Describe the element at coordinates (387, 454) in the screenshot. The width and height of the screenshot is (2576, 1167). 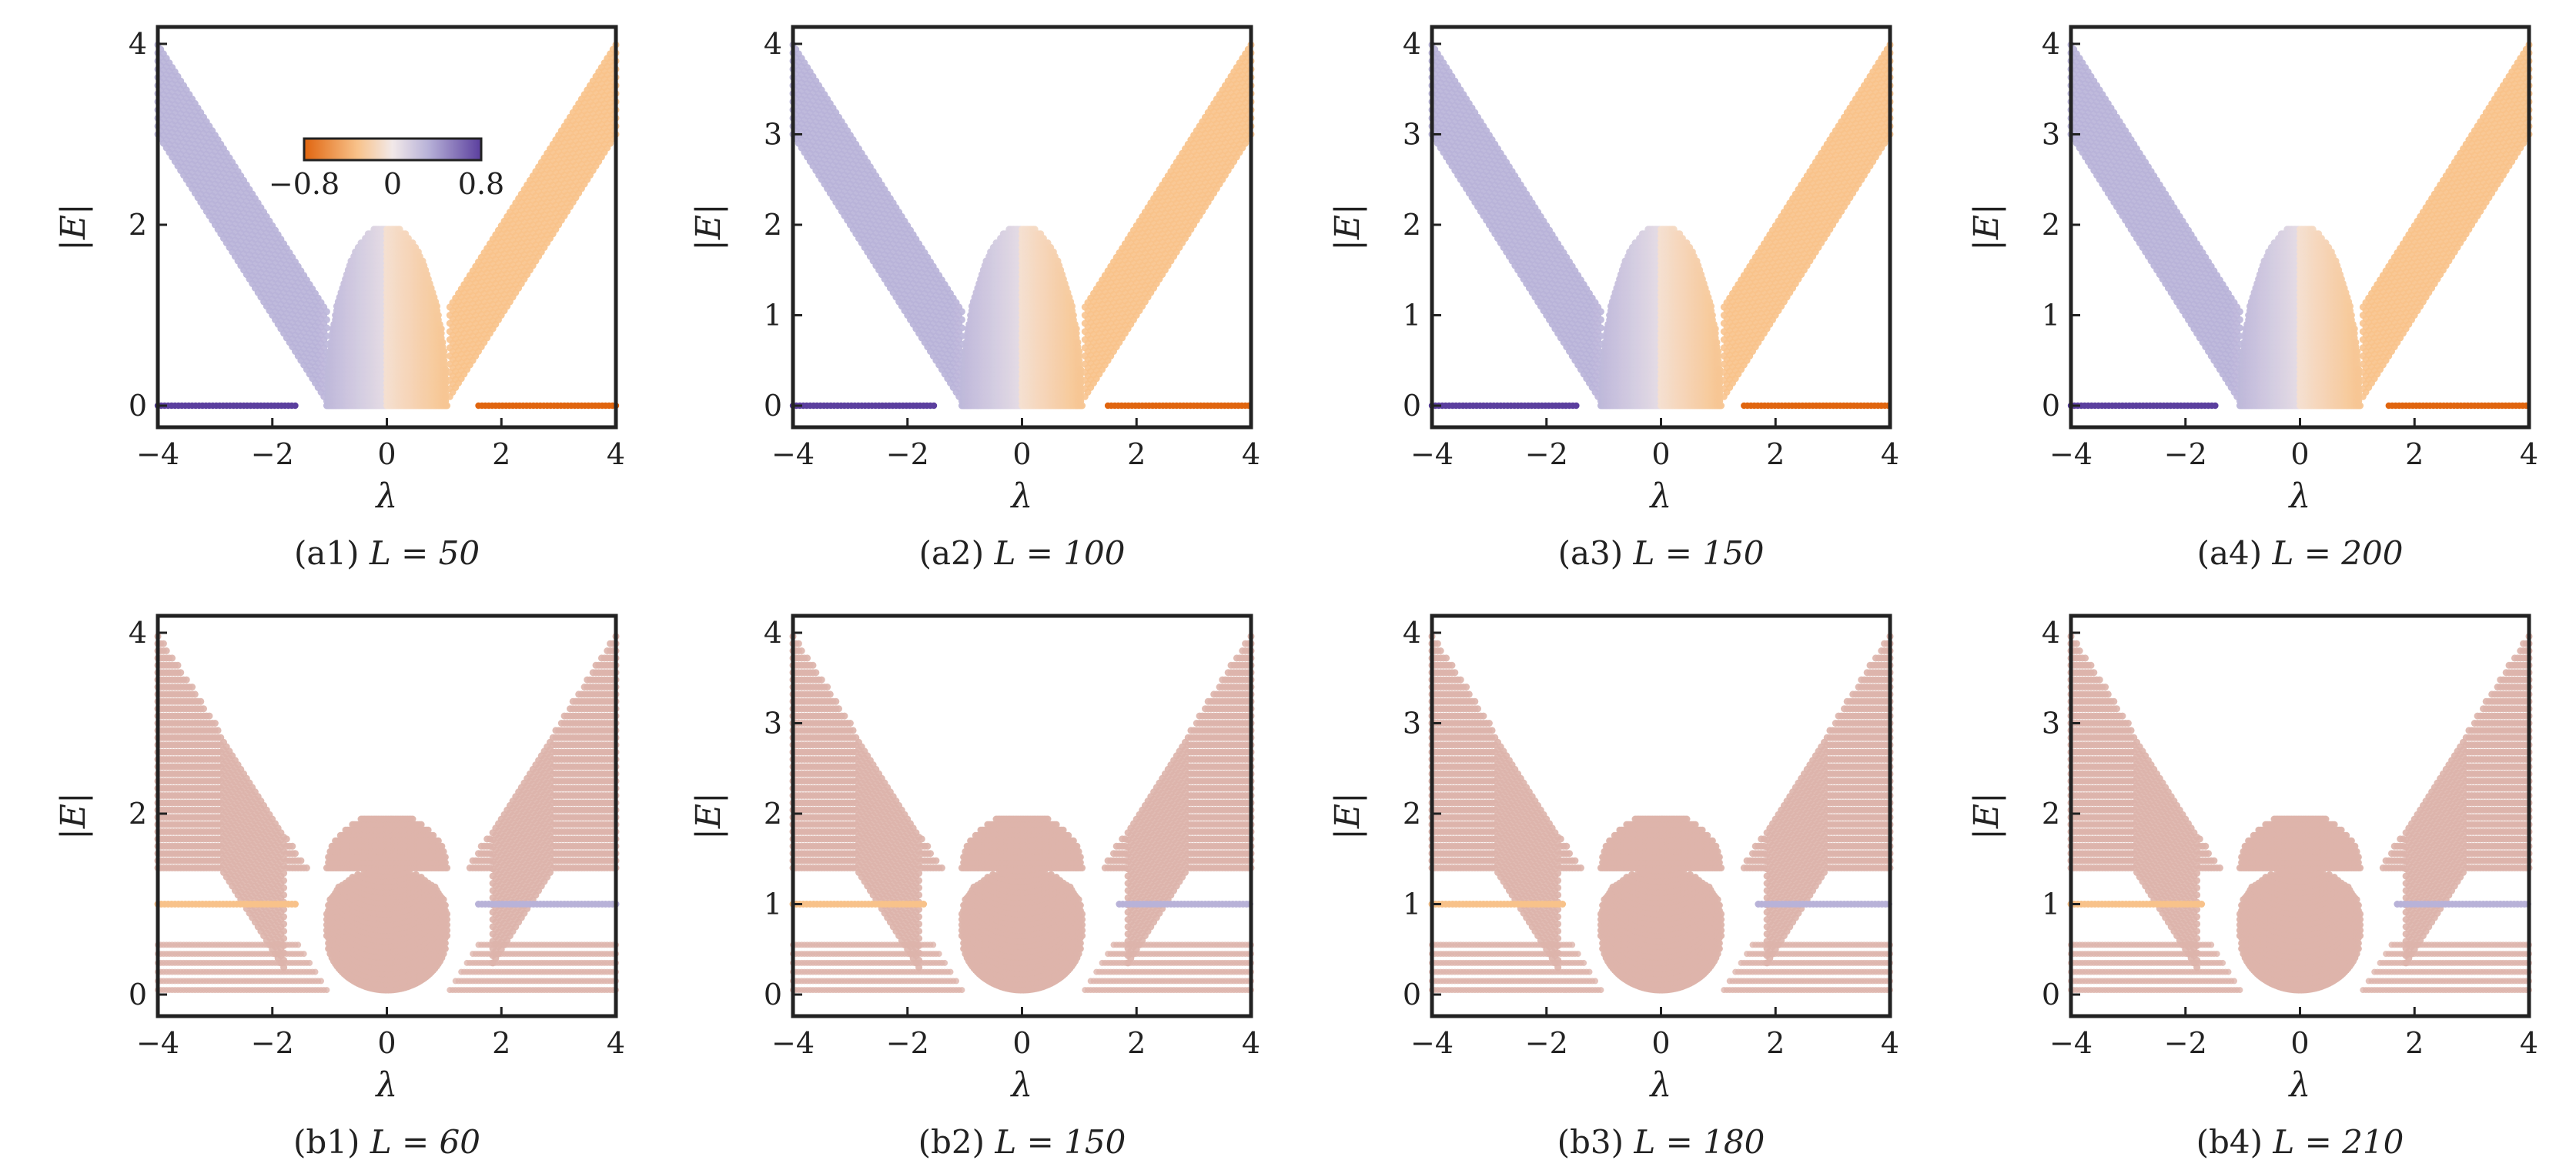
I see `x-tick-label: 0` at that location.